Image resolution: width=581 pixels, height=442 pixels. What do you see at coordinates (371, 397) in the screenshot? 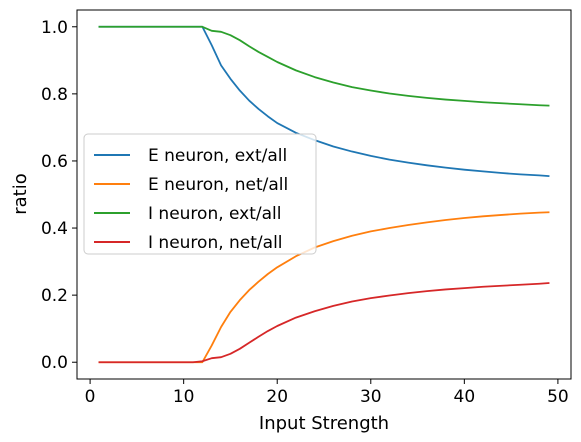
I see `x-tick-label: 30` at bounding box center [371, 397].